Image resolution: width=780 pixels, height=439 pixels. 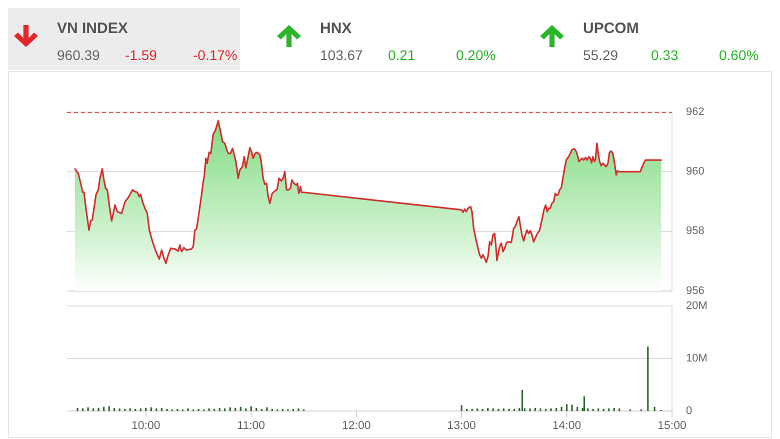 What do you see at coordinates (215, 55) in the screenshot?
I see `text: -0.17%` at bounding box center [215, 55].